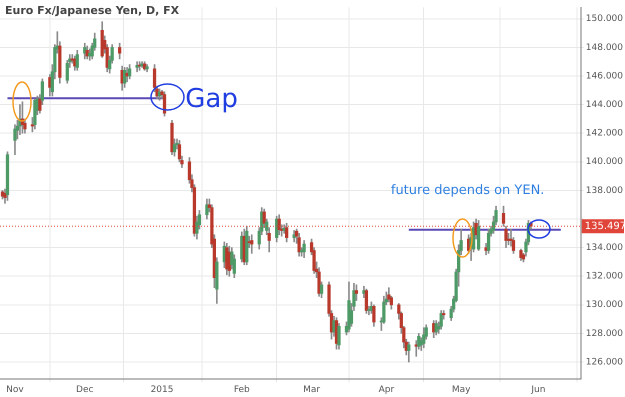  What do you see at coordinates (162, 389) in the screenshot?
I see `x-tick-label: 2015` at bounding box center [162, 389].